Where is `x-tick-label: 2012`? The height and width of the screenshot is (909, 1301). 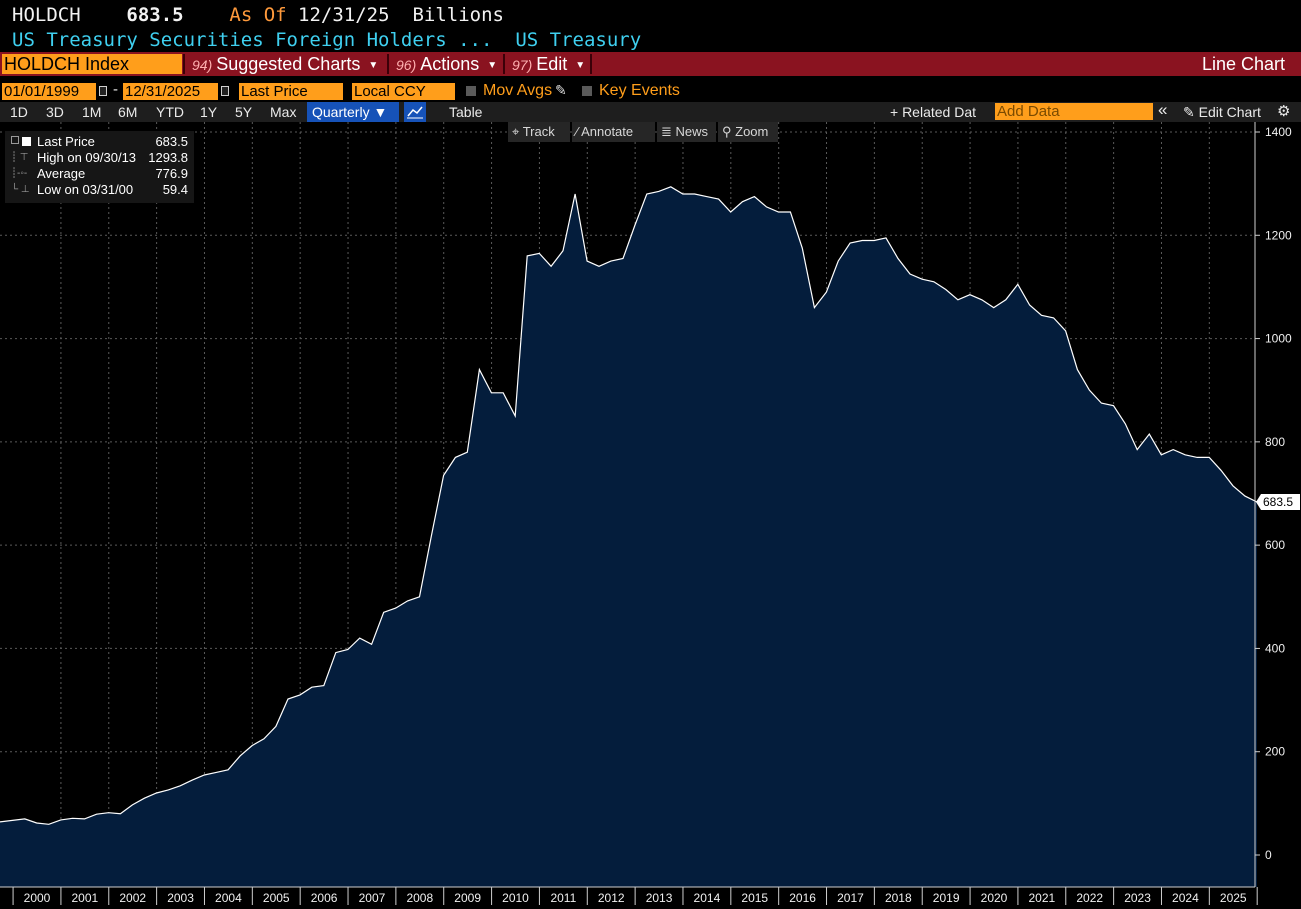
x-tick-label: 2012 is located at coordinates (611, 898).